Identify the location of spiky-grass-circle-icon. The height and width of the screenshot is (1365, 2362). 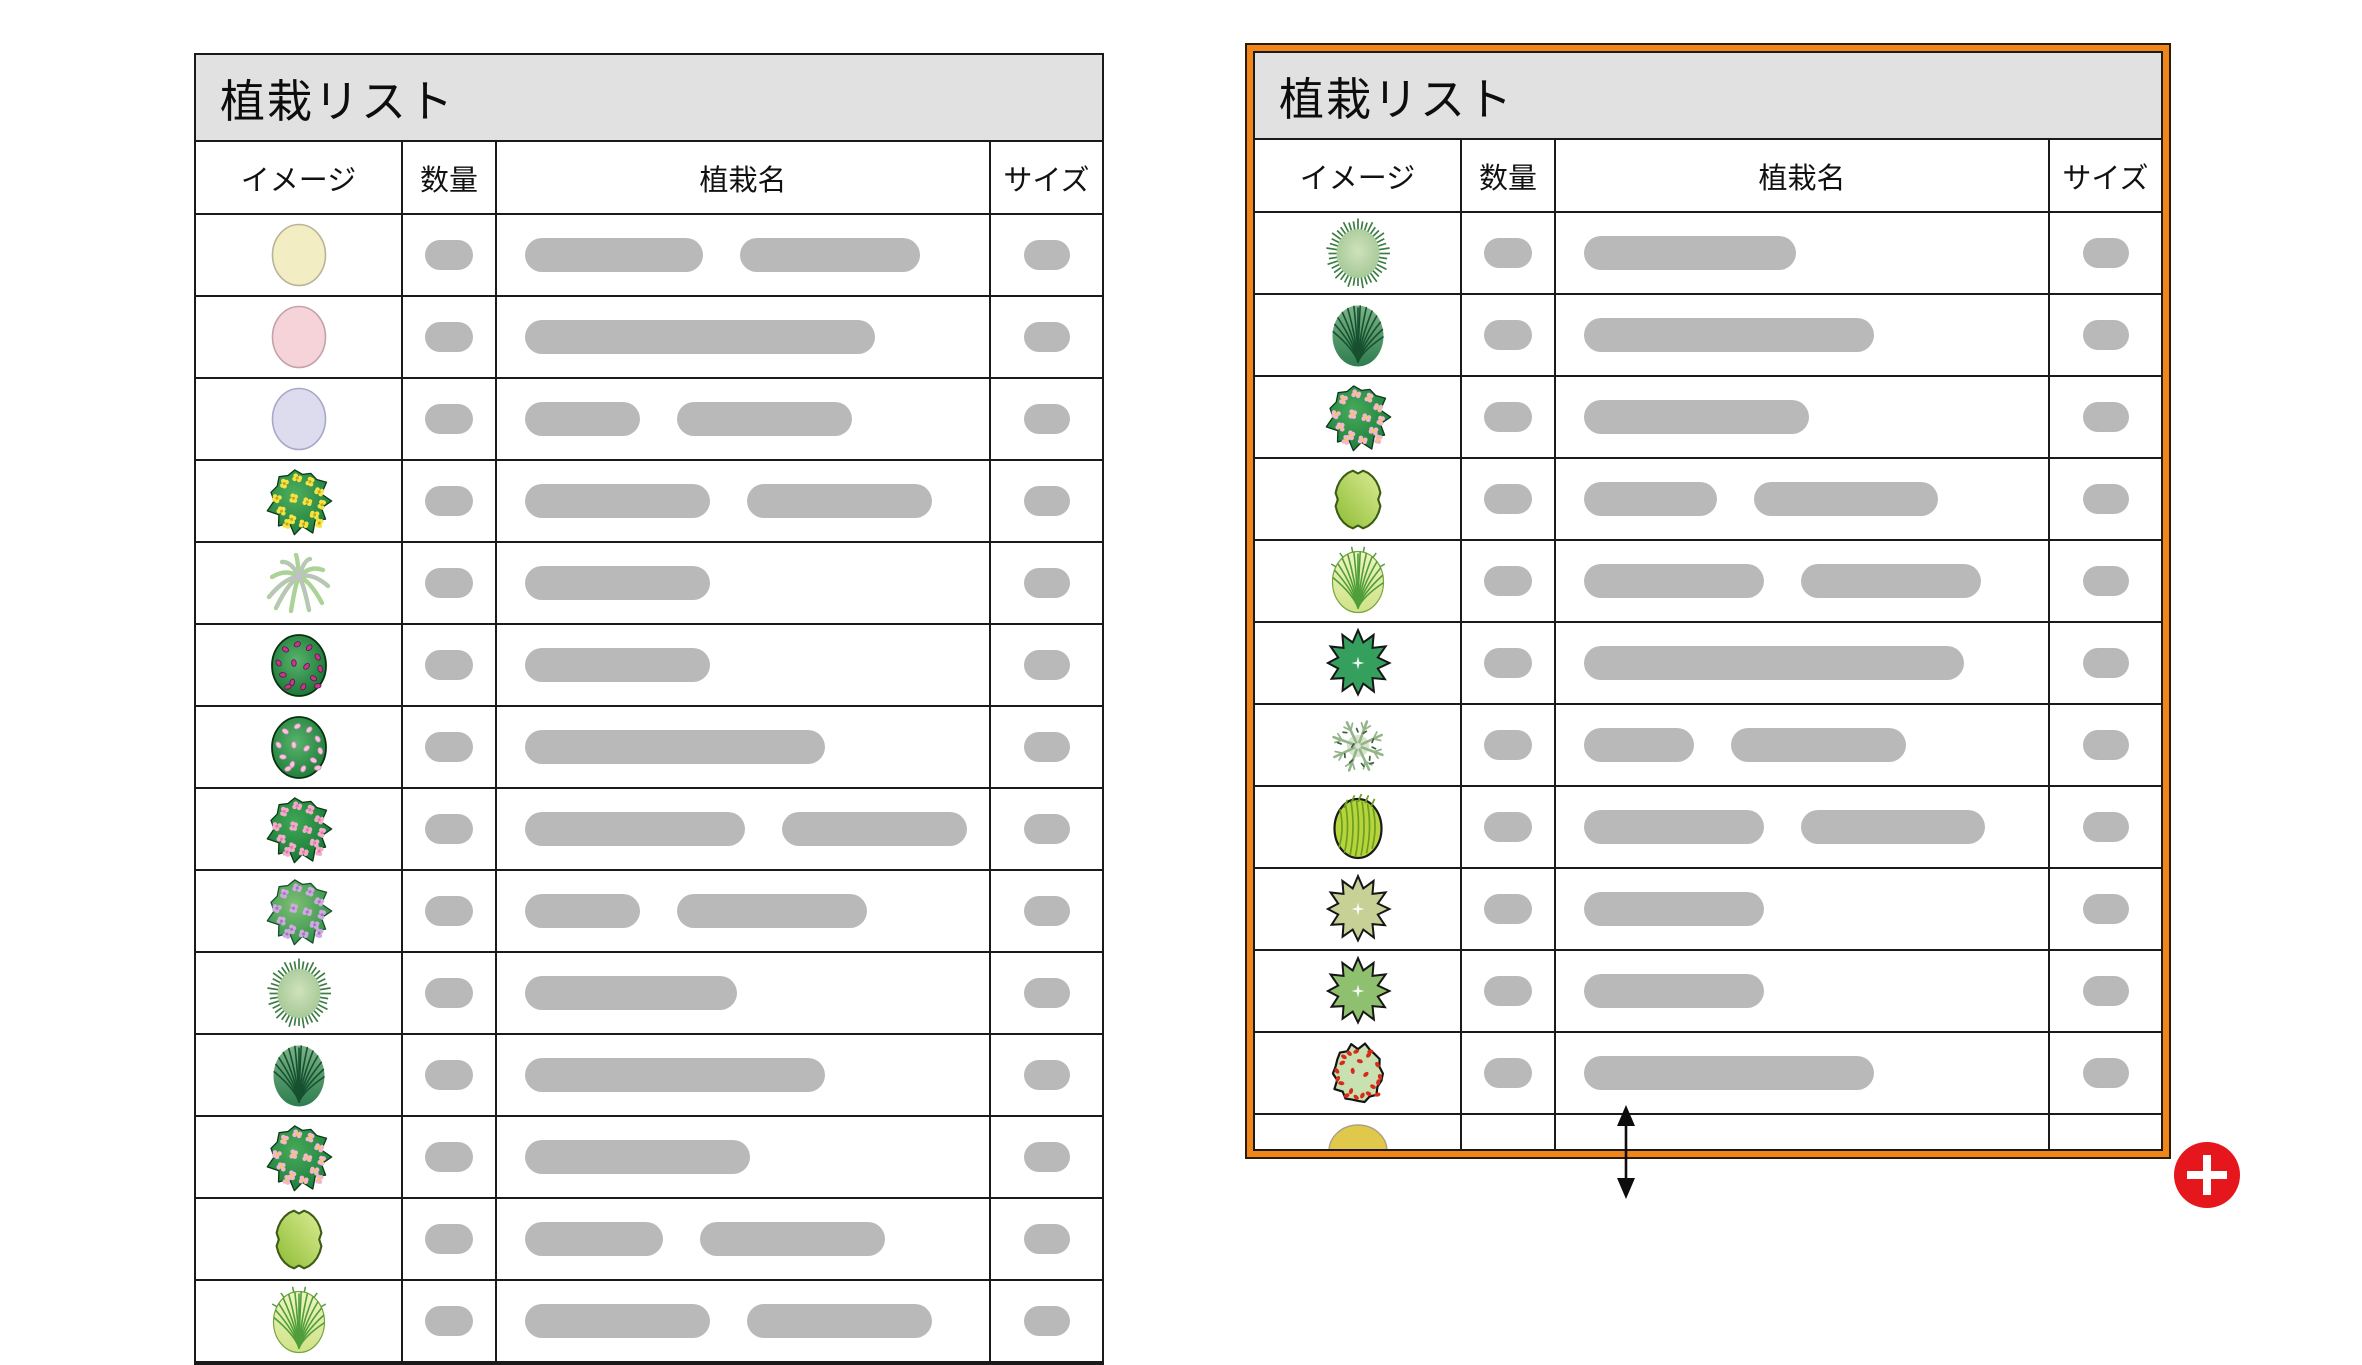
(298, 993).